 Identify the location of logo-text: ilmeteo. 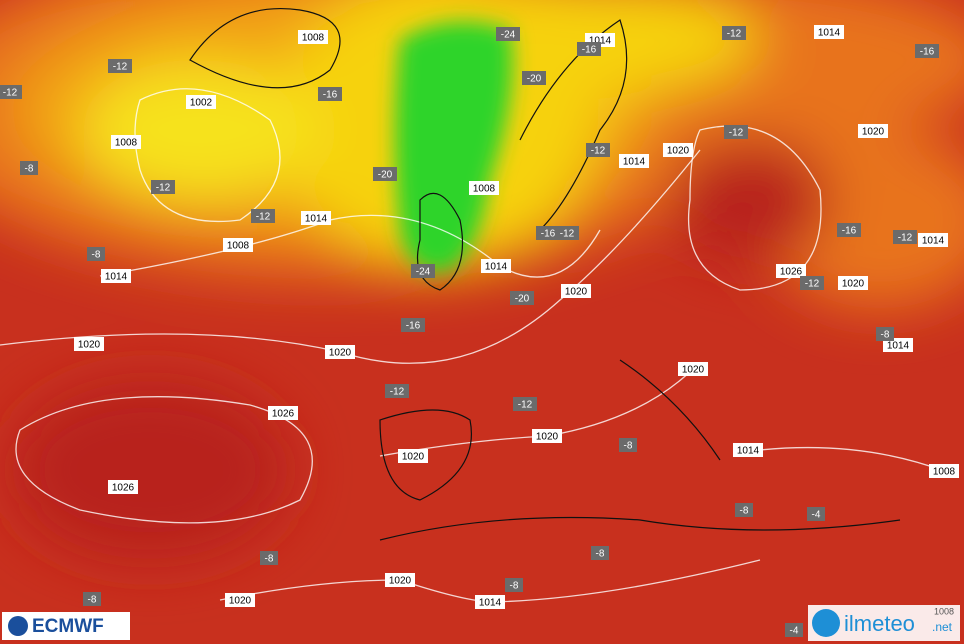
(879, 623).